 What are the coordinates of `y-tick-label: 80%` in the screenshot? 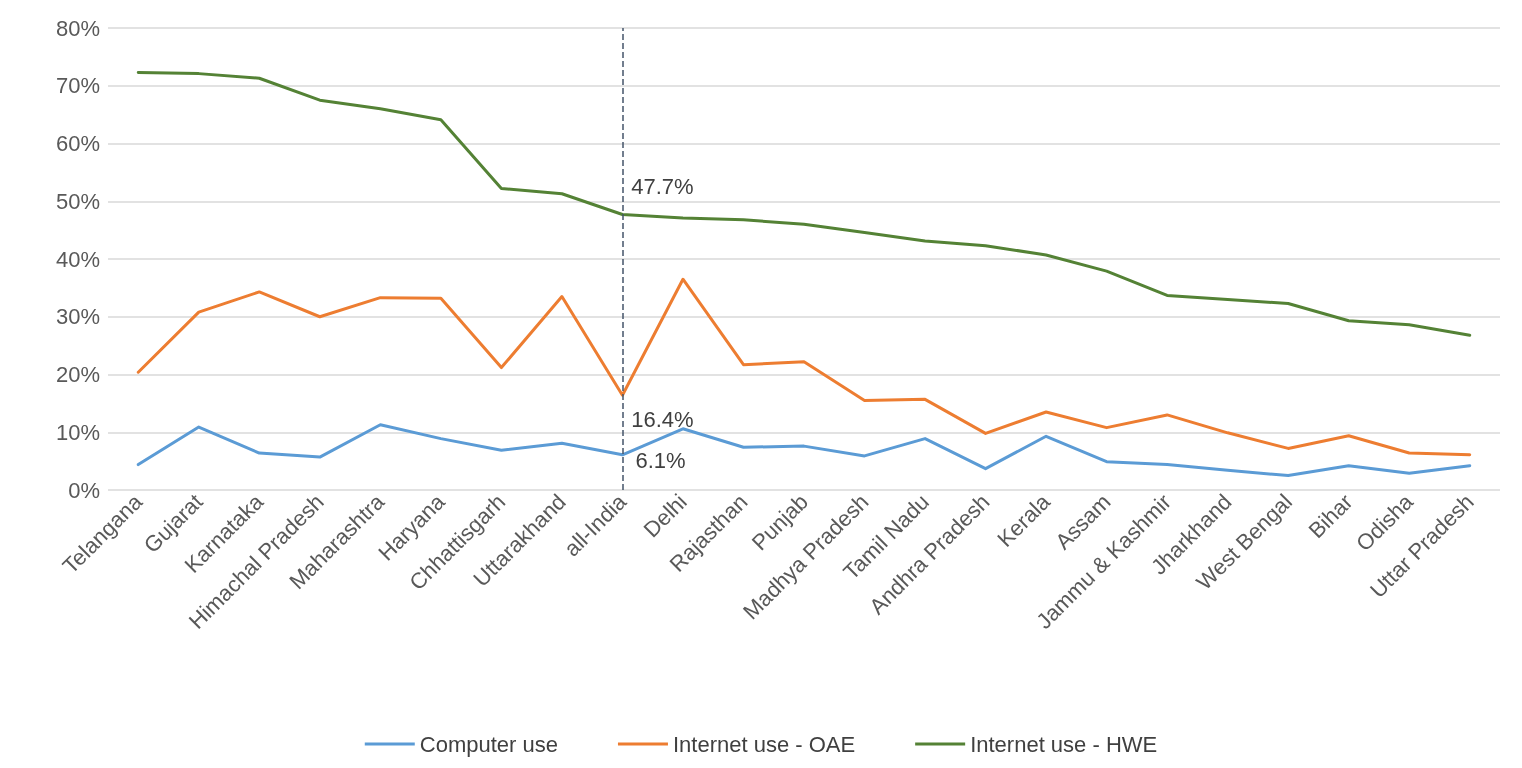 It's located at (77, 28).